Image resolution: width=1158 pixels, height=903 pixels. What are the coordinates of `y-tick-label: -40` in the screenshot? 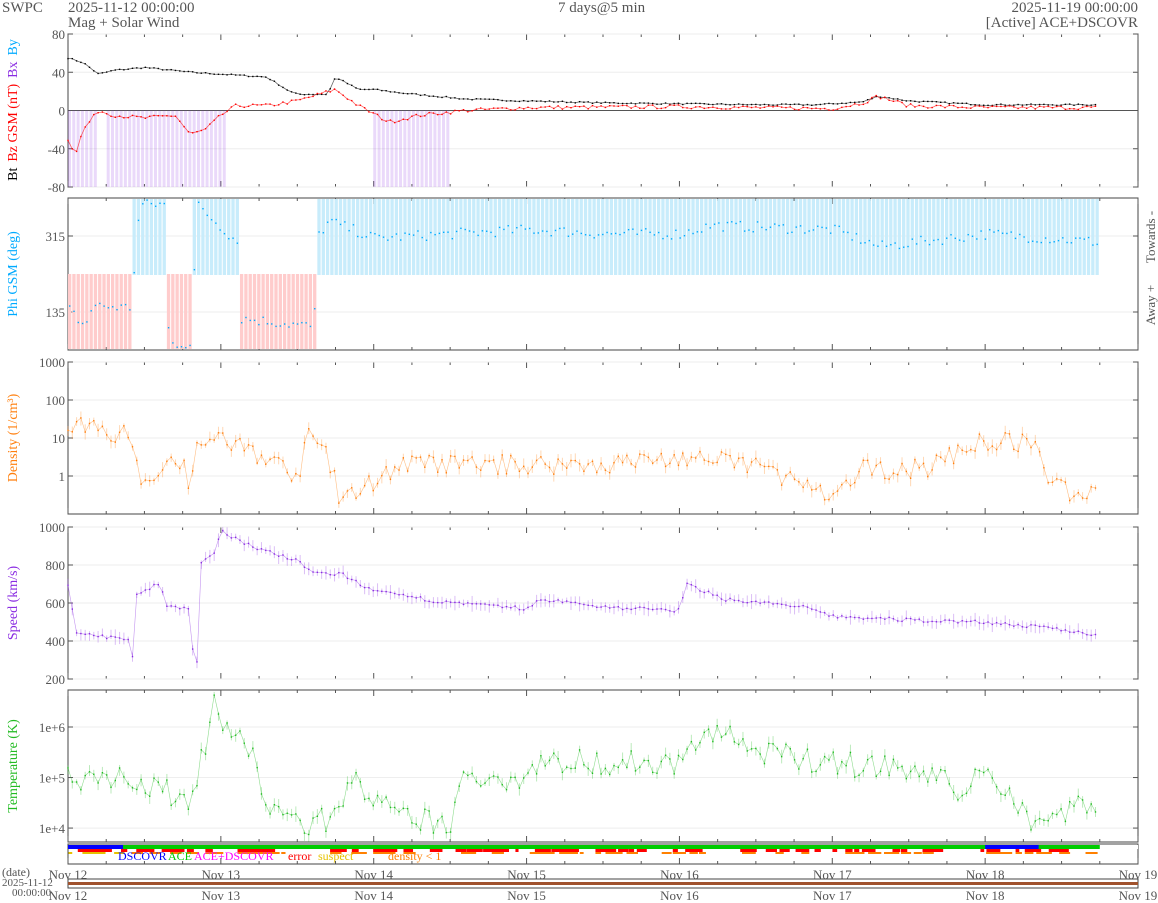 It's located at (56, 149).